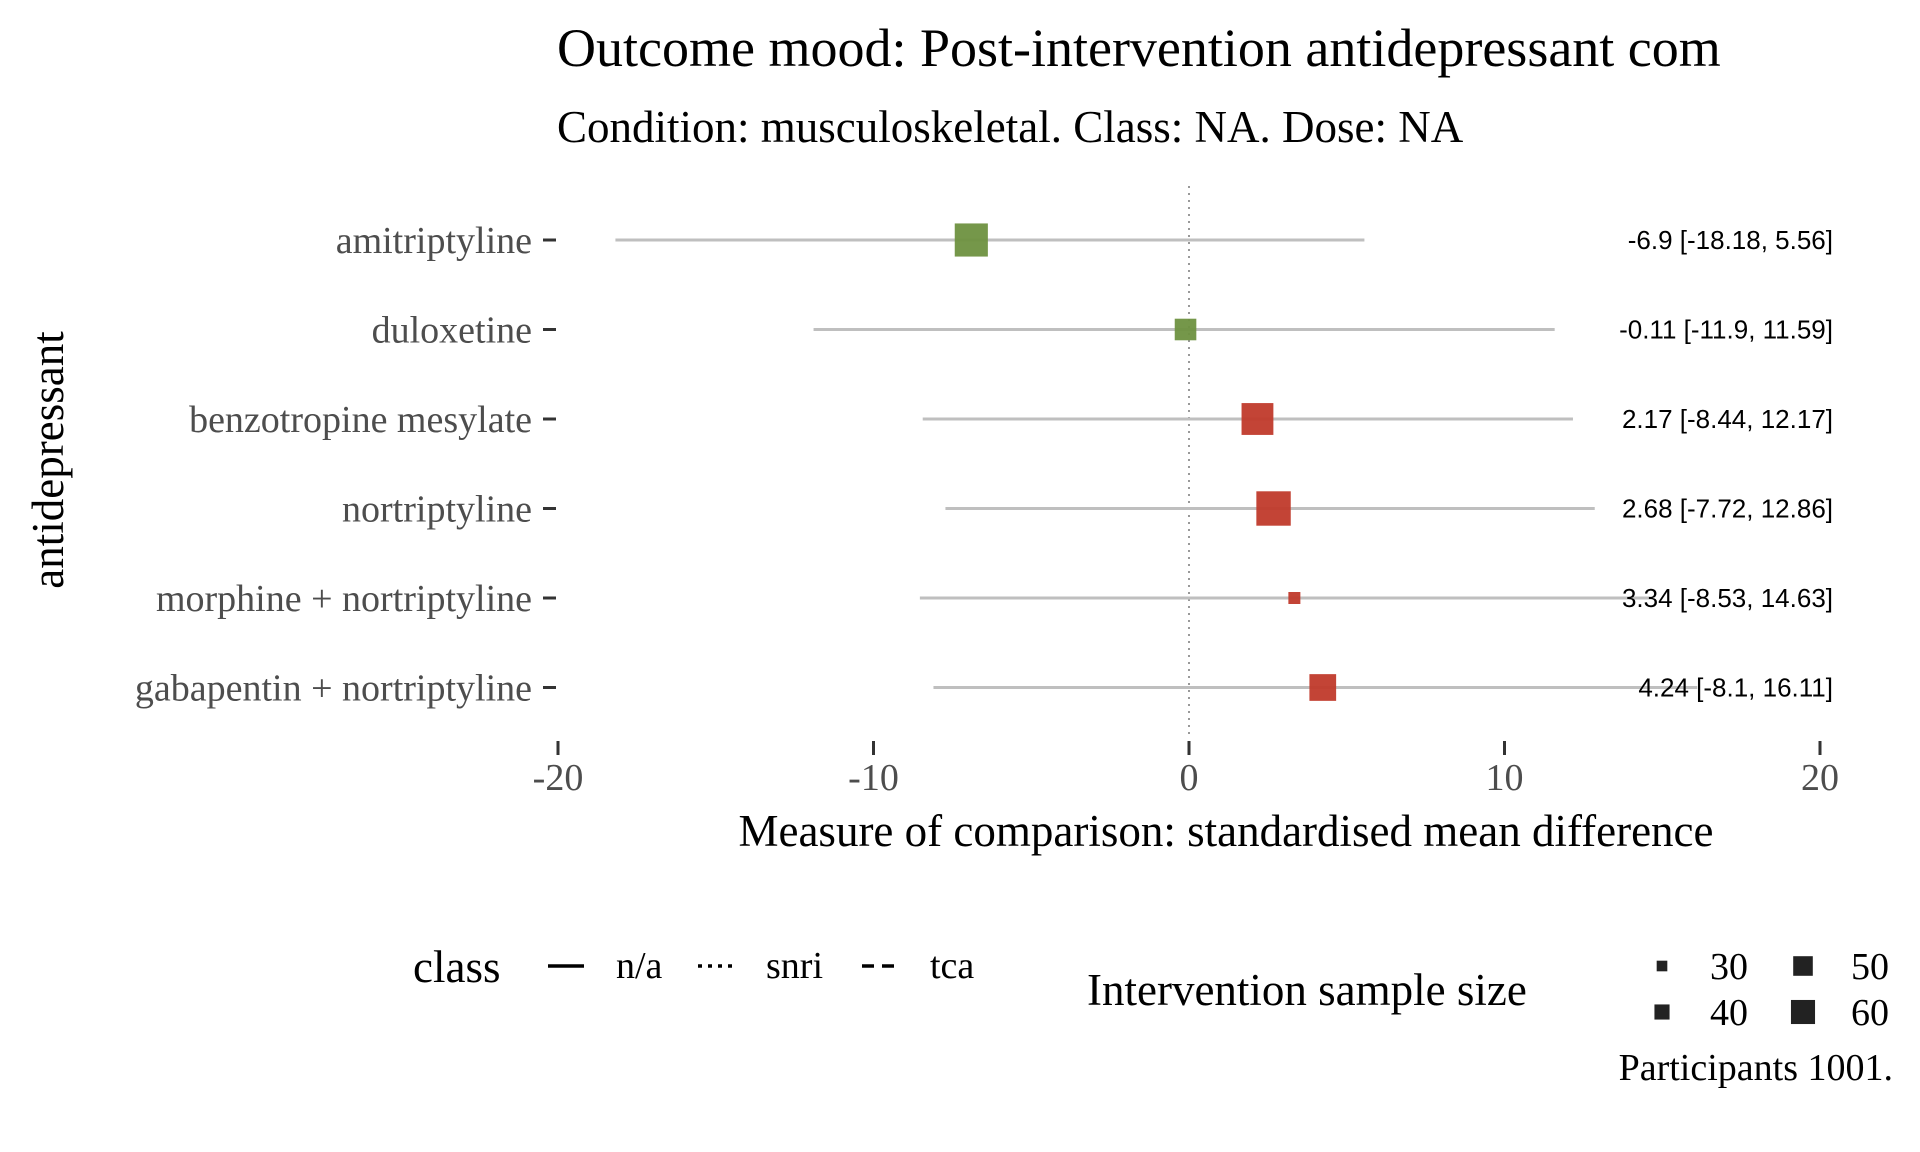  I want to click on x-tick-label: -20, so click(558, 778).